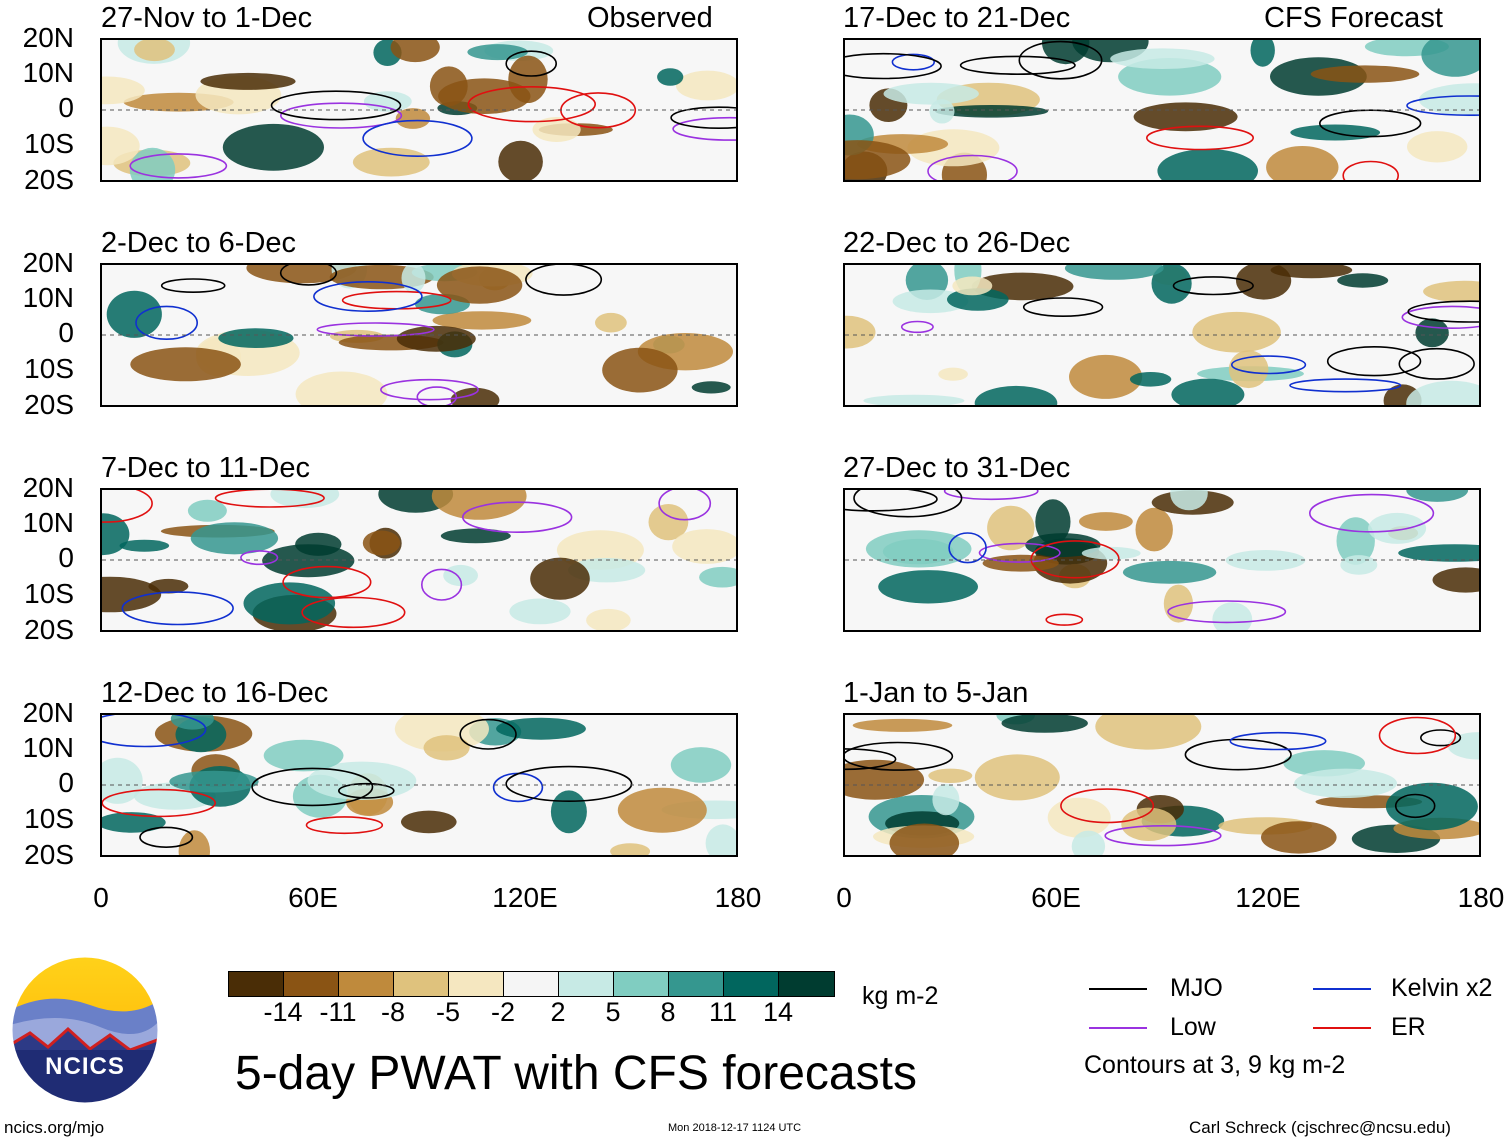 The image size is (1510, 1142). What do you see at coordinates (957, 468) in the screenshot?
I see `panel-title: 27-Dec to 31-Dec` at bounding box center [957, 468].